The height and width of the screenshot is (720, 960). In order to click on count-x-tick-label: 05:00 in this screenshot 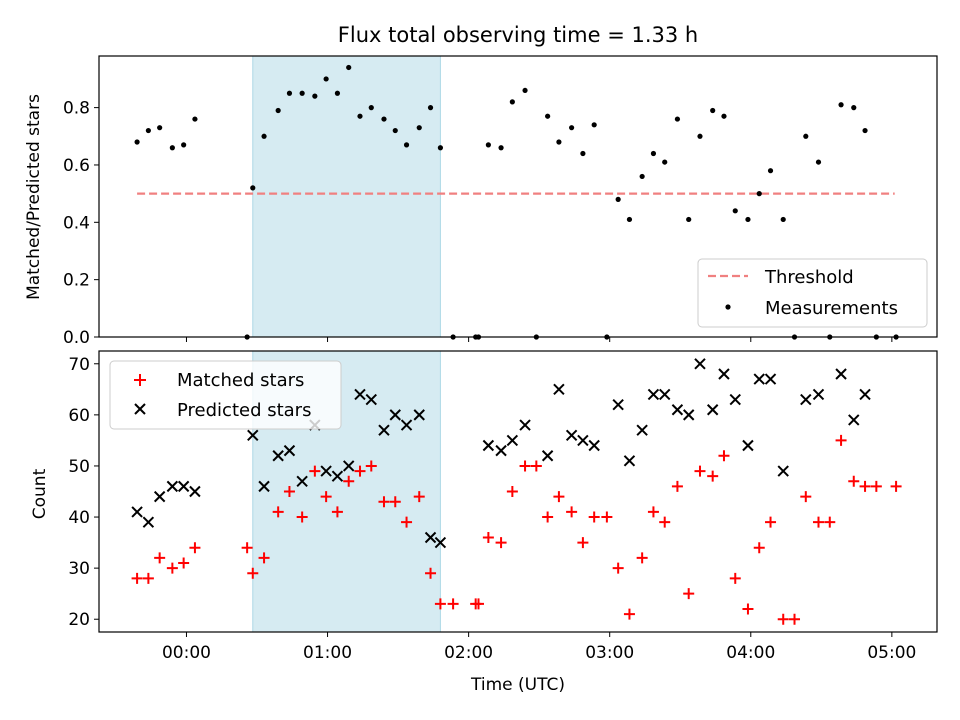, I will do `click(891, 653)`.